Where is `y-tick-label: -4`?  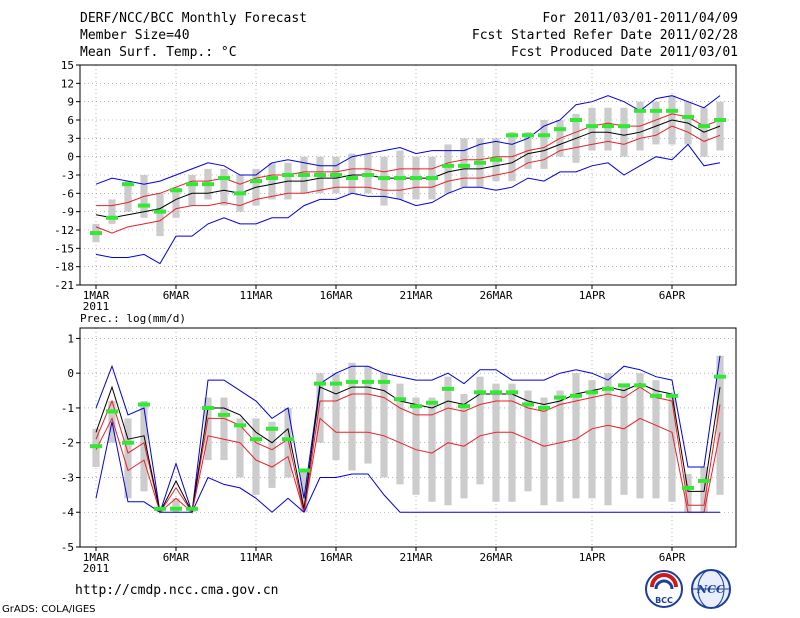
y-tick-label: -4 is located at coordinates (68, 512).